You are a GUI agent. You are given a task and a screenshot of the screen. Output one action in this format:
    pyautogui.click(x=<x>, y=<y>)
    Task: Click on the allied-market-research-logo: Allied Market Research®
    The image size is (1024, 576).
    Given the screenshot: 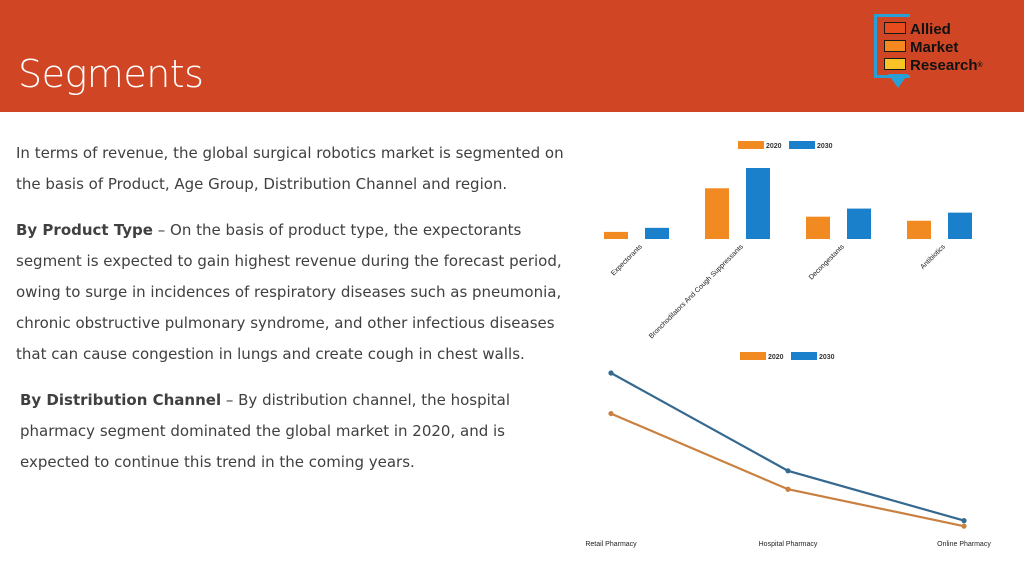 What is the action you would take?
    pyautogui.click(x=944, y=56)
    